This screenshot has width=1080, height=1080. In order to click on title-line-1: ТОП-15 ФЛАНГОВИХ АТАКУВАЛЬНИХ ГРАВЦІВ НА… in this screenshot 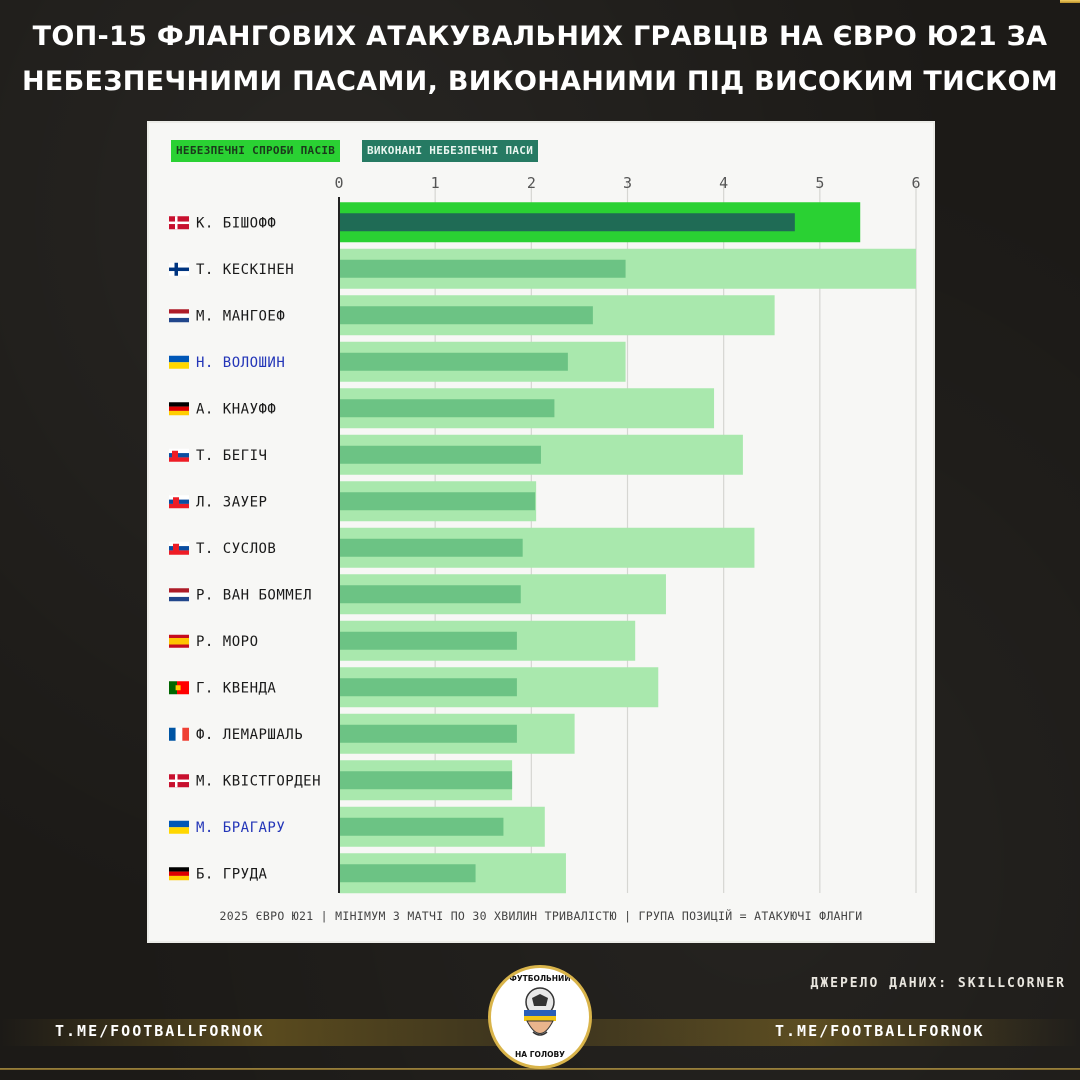, I will do `click(540, 36)`.